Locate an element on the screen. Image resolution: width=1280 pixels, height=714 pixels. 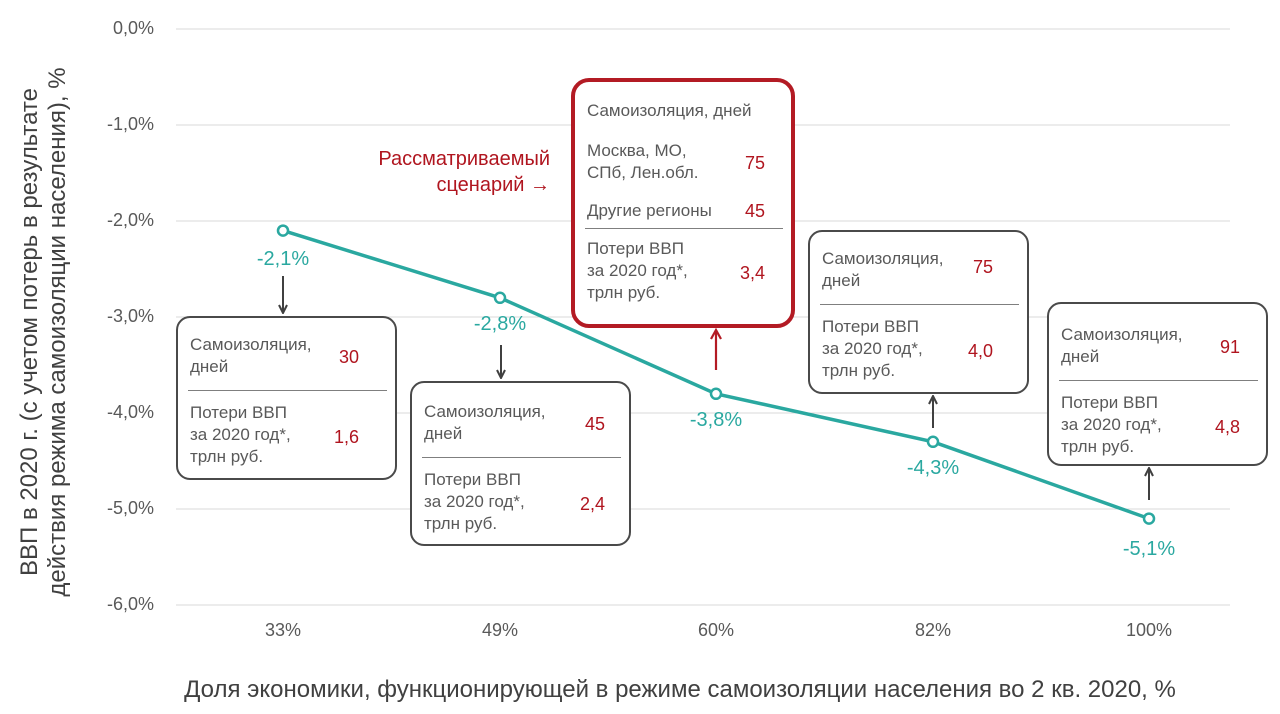
card-33-loss-label: Потери ВВП за 2020 год*, трлн руб. is located at coordinates (240, 434).